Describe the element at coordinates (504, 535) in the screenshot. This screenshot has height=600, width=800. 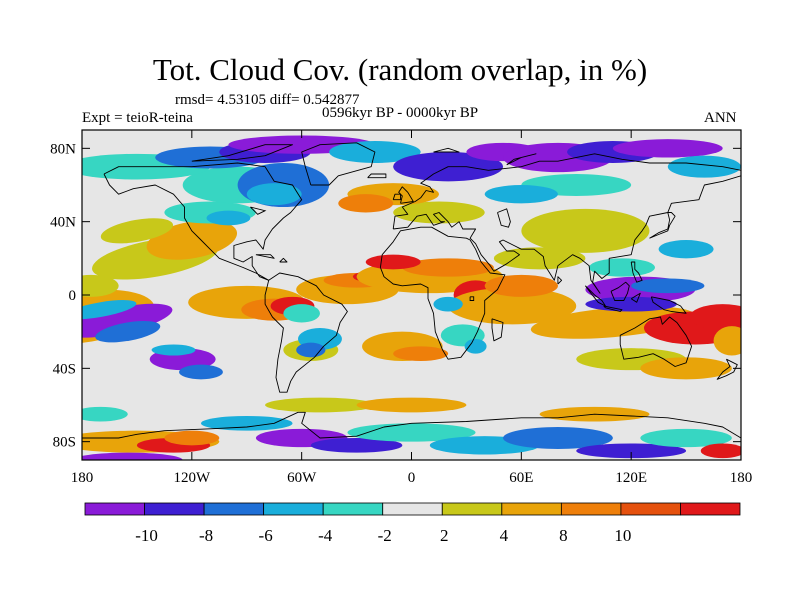
I see `colorbar-label: 4` at that location.